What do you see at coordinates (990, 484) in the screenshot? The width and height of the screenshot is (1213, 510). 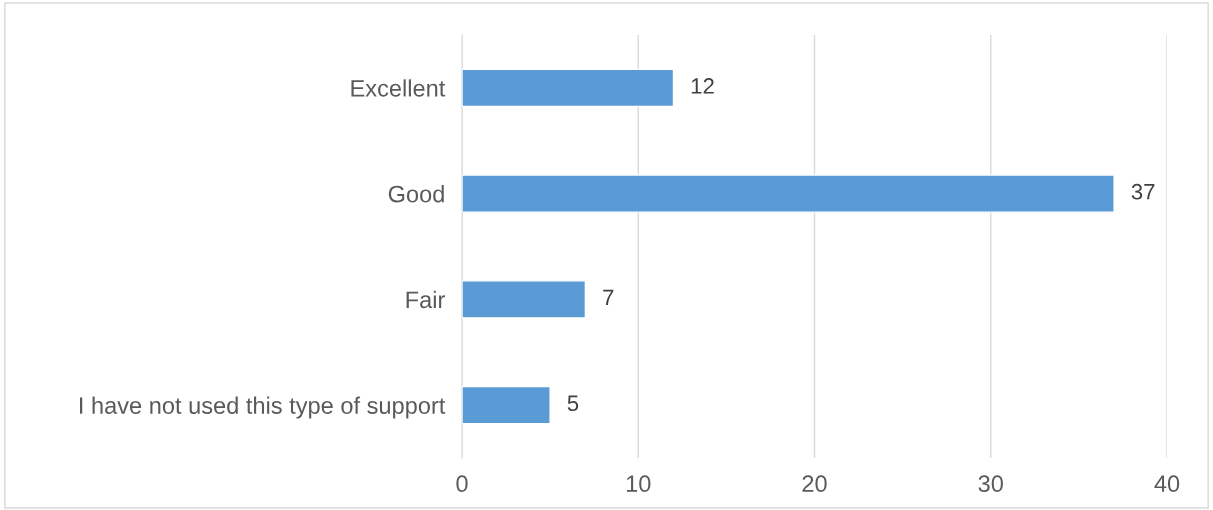 I see `x-tick-label: 30` at bounding box center [990, 484].